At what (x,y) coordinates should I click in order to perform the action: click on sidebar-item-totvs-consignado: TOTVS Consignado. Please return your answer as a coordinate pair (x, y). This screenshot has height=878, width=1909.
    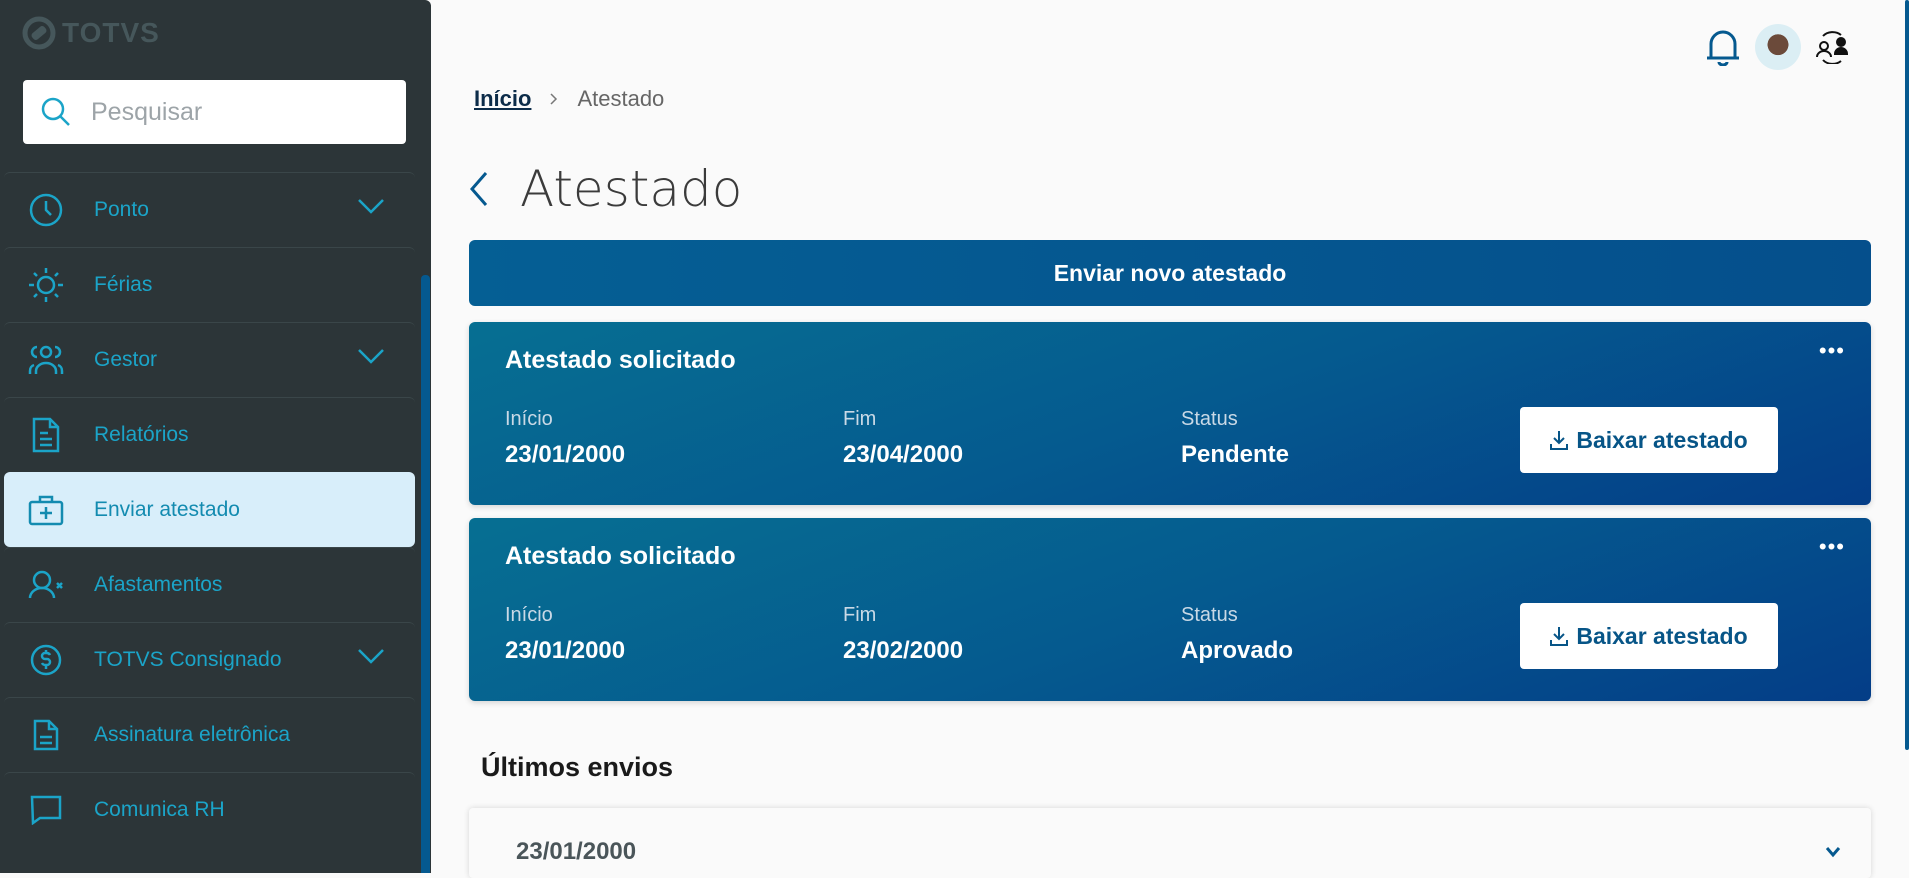
    Looking at the image, I should click on (209, 659).